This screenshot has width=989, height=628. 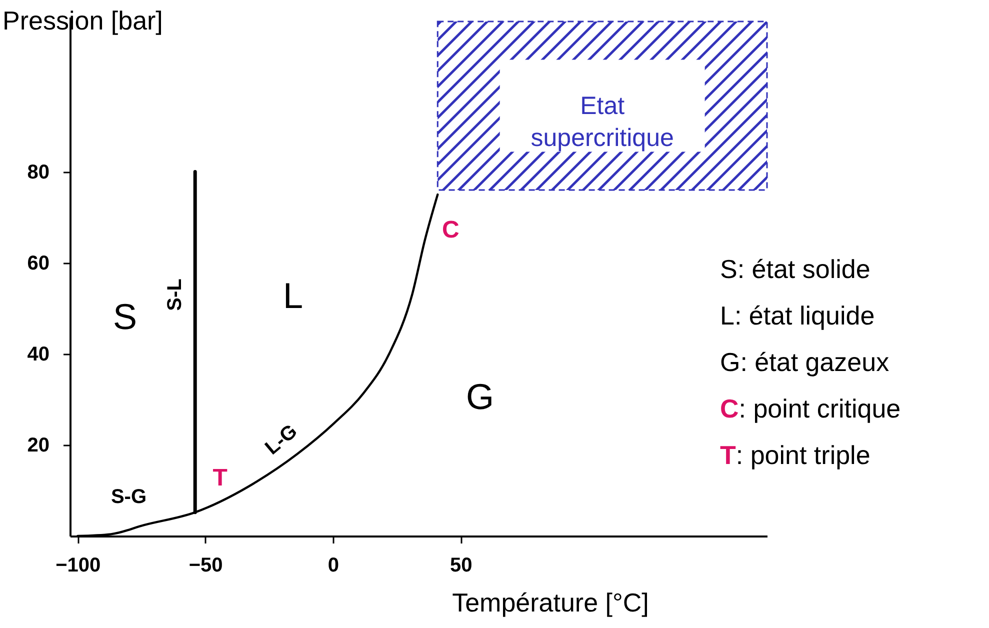 What do you see at coordinates (805, 362) in the screenshot?
I see `annotation: G: état gazeux` at bounding box center [805, 362].